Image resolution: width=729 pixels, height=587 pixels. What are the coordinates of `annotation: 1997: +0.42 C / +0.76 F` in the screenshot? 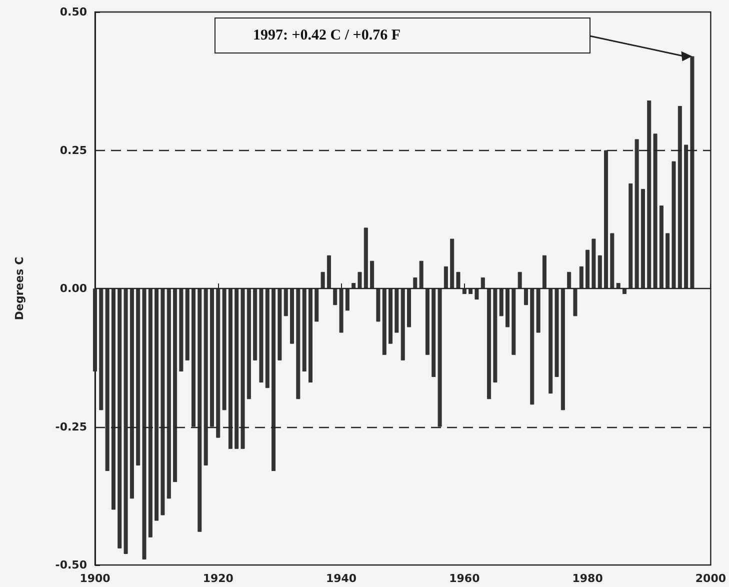 It's located at (327, 36).